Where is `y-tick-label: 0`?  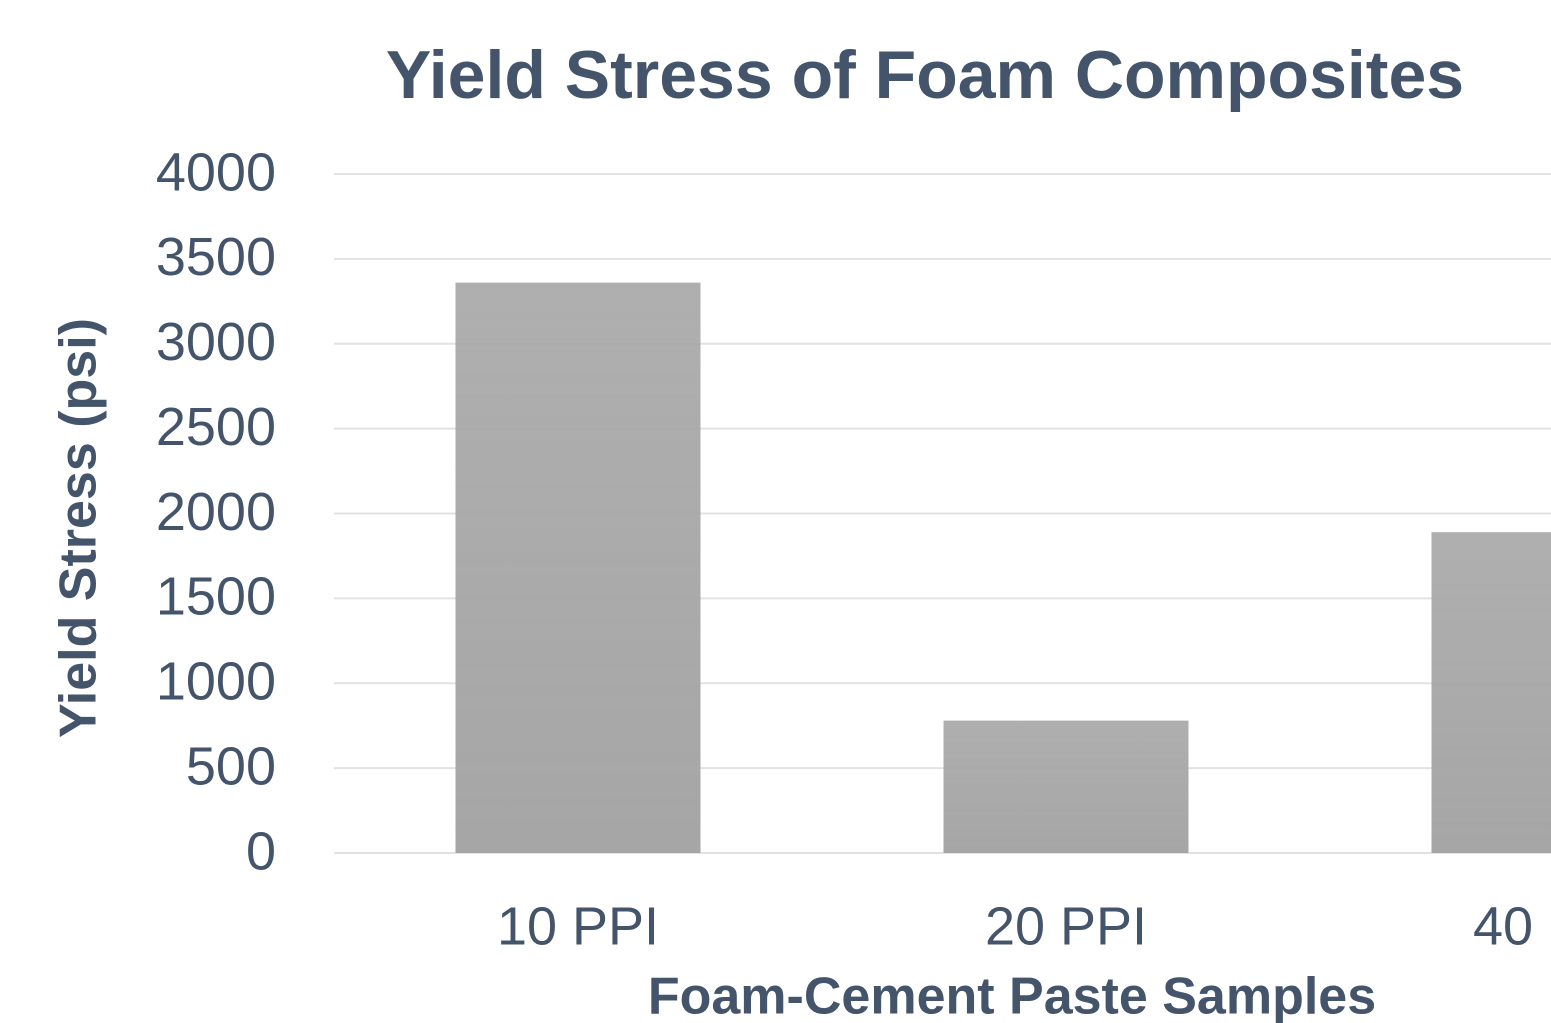
y-tick-label: 0 is located at coordinates (261, 851).